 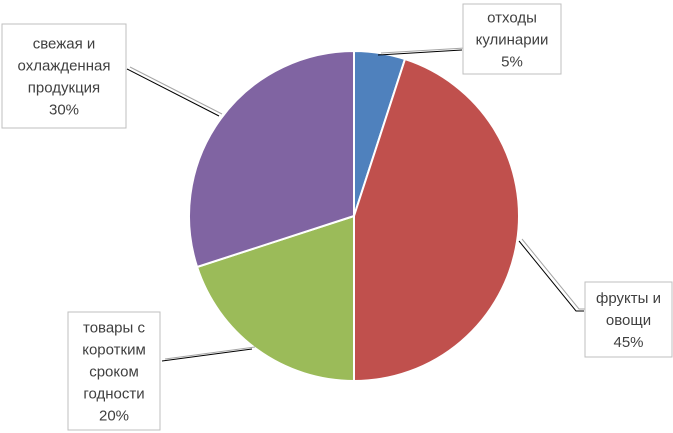 I want to click on data-label-text-2-2: сроком, so click(x=114, y=372).